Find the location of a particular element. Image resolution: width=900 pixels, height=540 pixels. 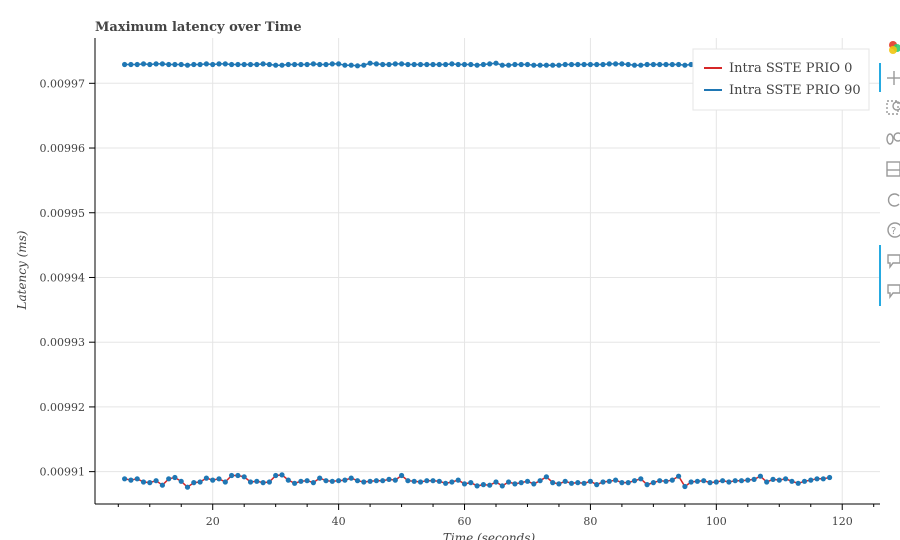

help-icon: ? is located at coordinates (893, 230).